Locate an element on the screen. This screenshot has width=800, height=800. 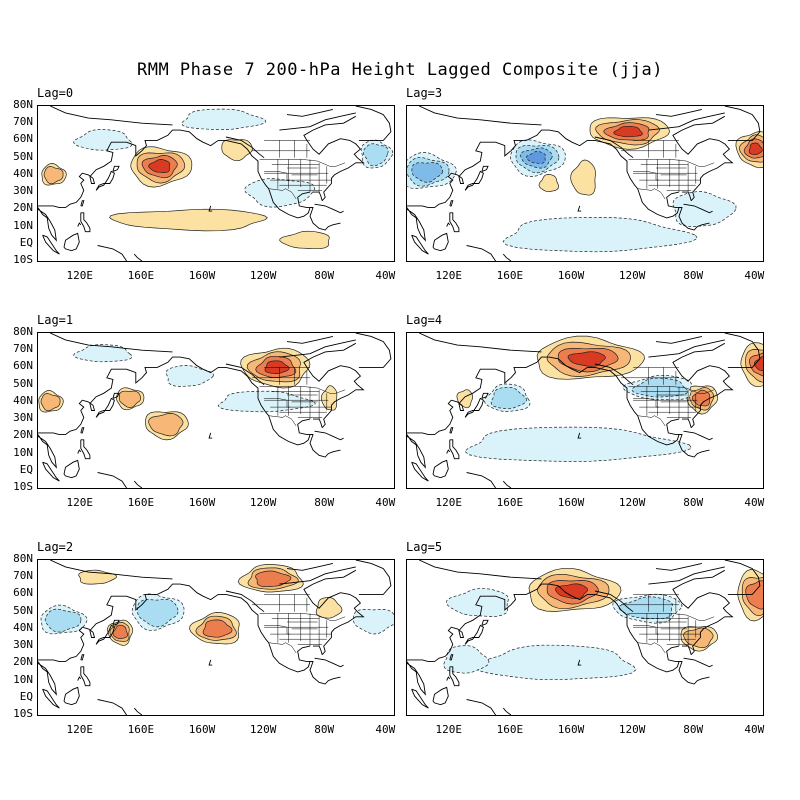
panel-lag-label: Lag=4 is located at coordinates (424, 320).